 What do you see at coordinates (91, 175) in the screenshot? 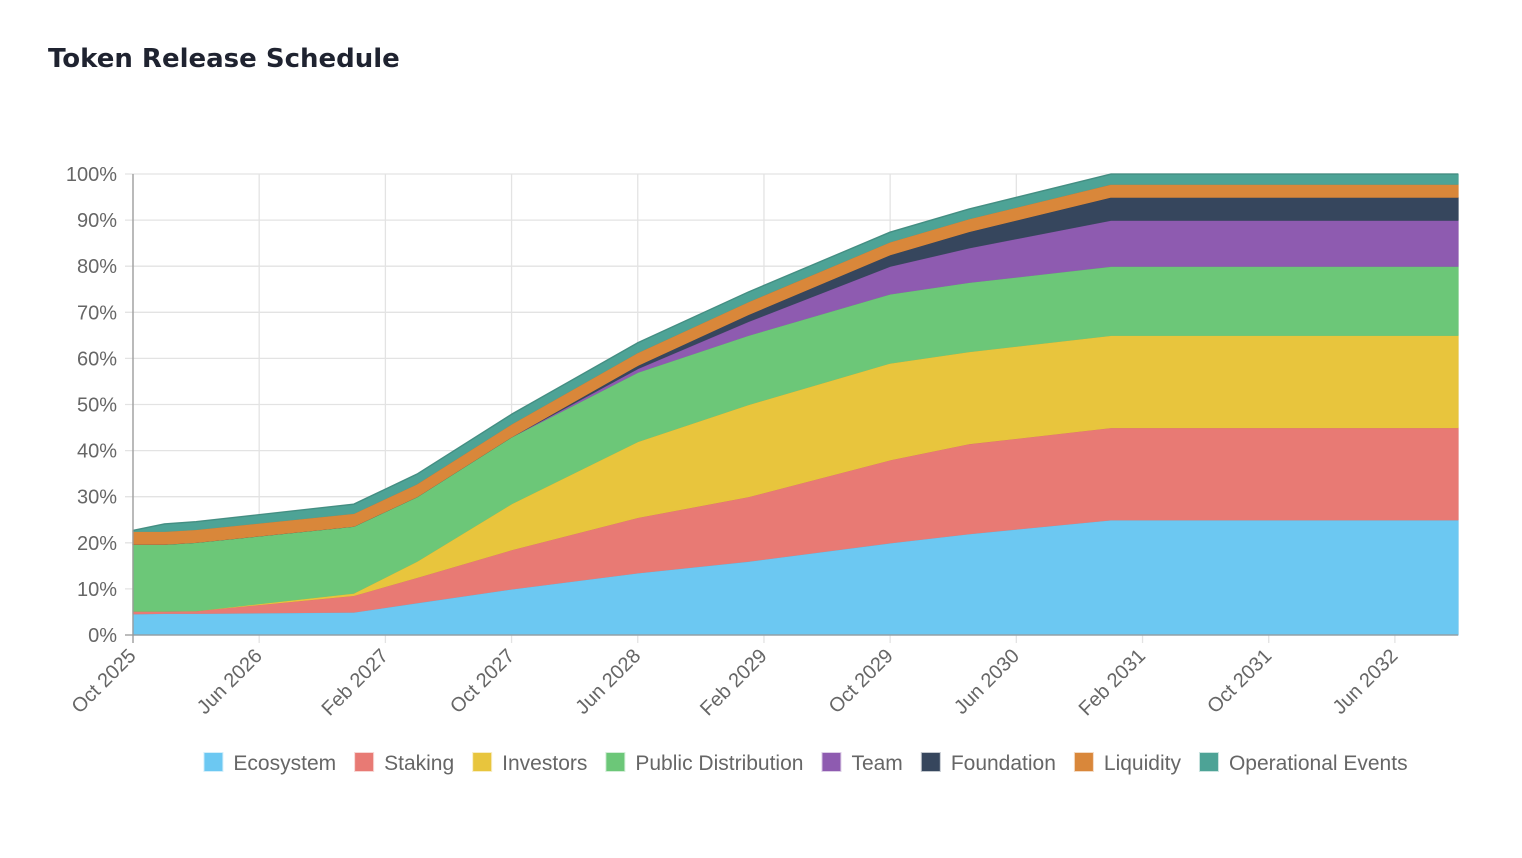
I see `y-tick-label: 100%` at bounding box center [91, 175].